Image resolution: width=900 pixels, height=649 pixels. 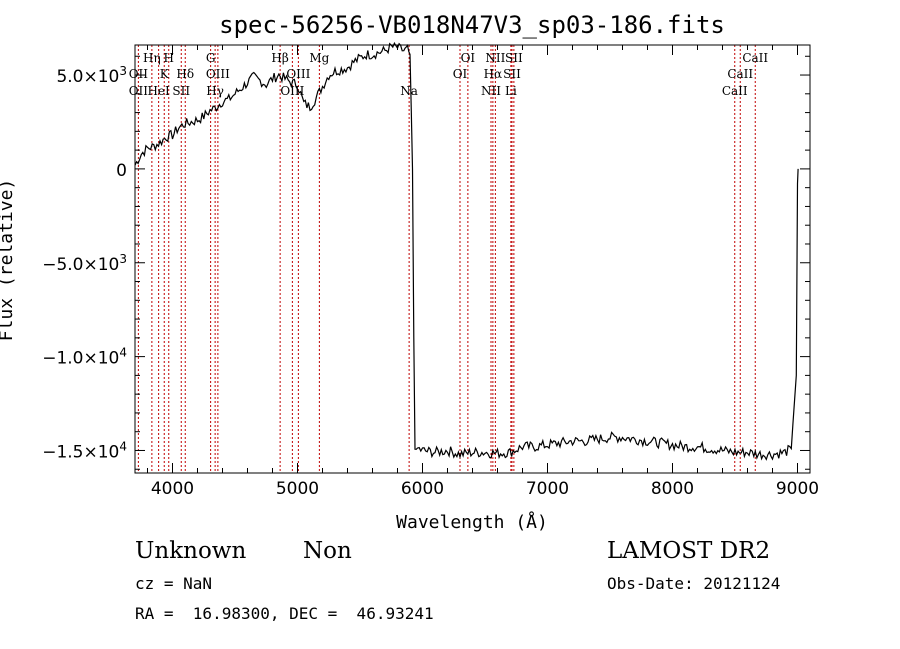 What do you see at coordinates (174, 583) in the screenshot?
I see `redshift-text: cz = NaN` at bounding box center [174, 583].